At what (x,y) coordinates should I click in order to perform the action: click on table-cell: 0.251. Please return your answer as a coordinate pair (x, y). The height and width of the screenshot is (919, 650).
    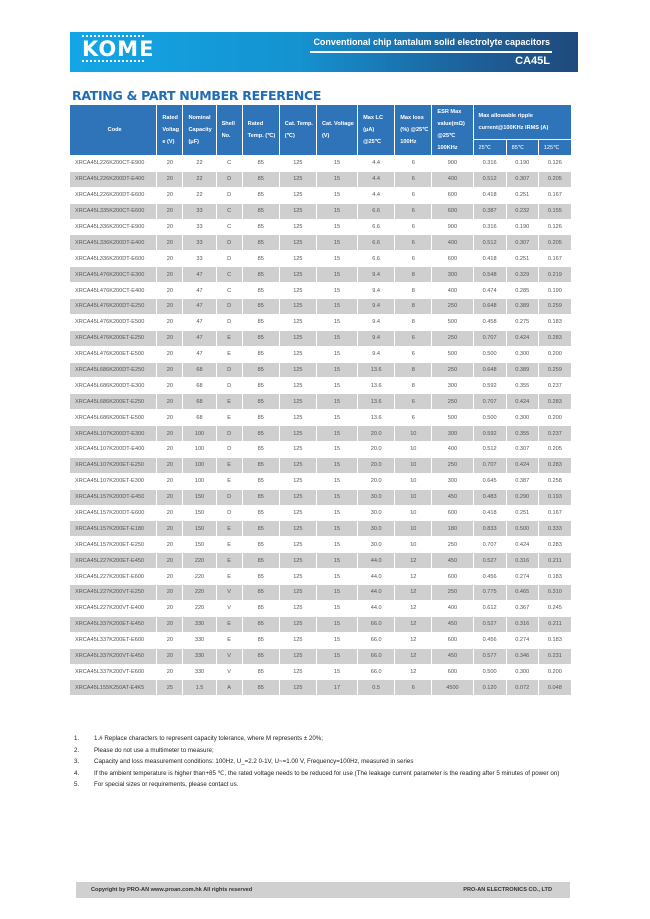
    Looking at the image, I should click on (522, 513).